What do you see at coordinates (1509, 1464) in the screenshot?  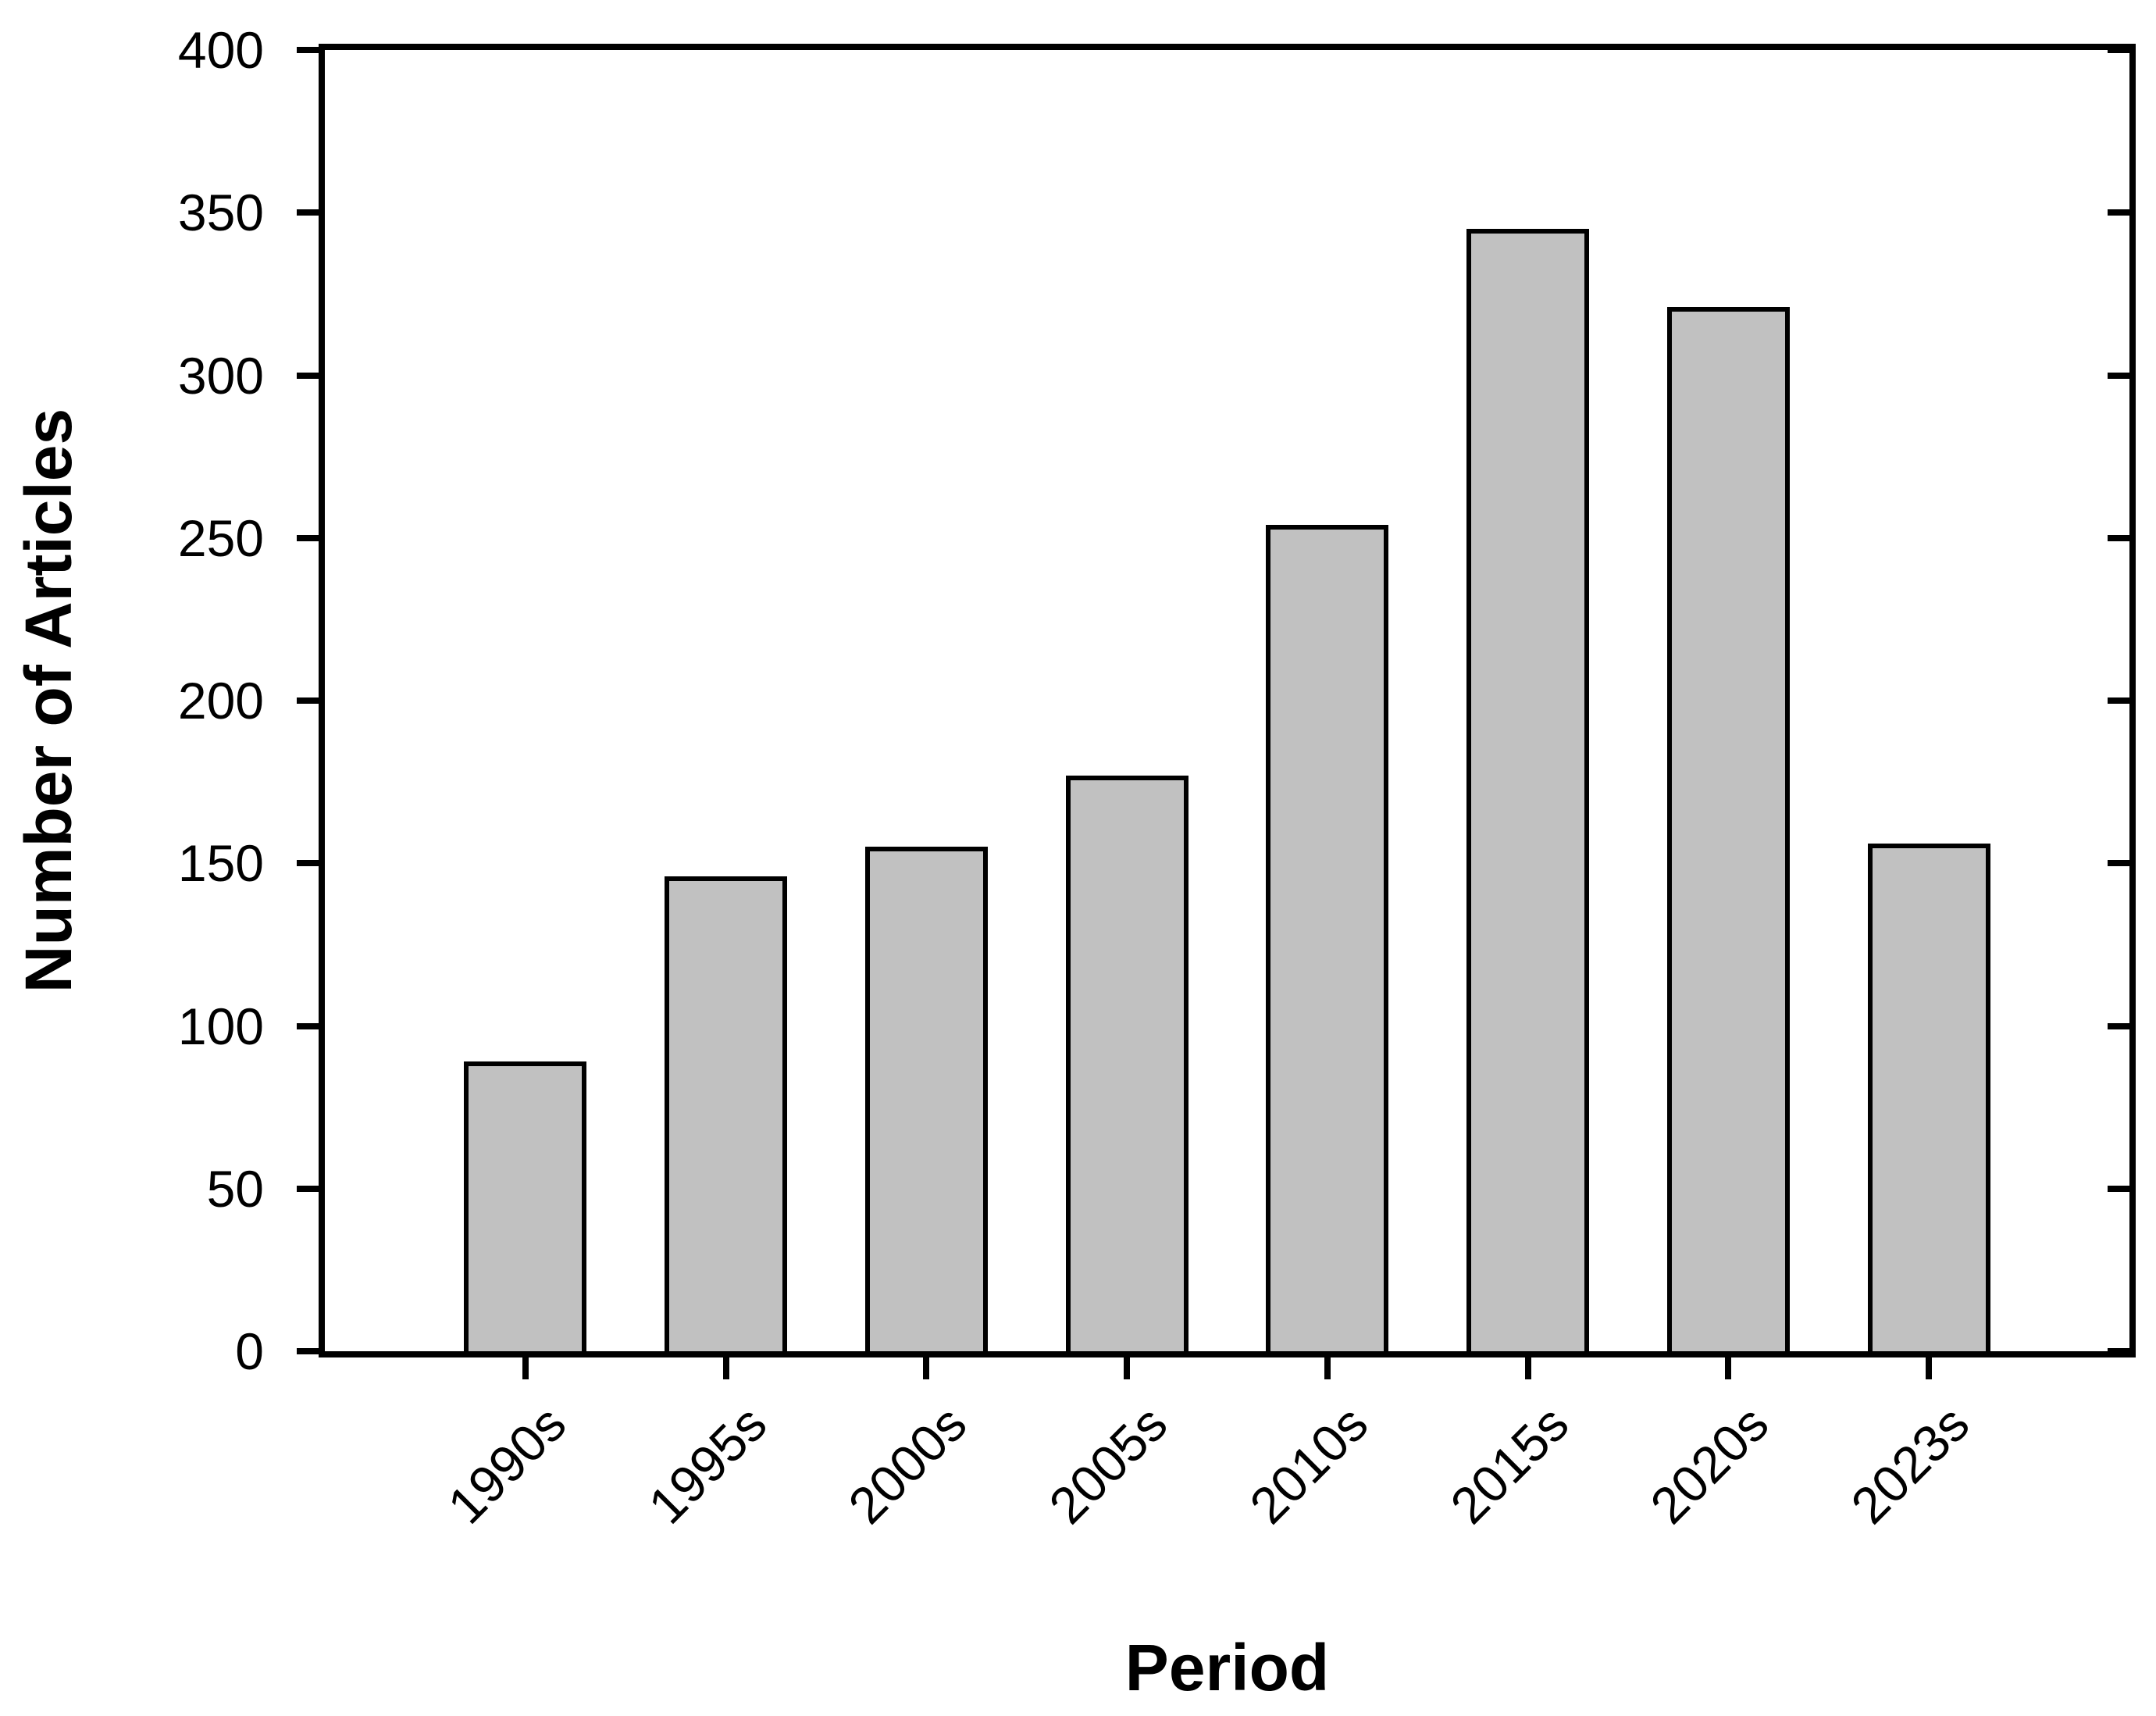 I see `x-tick-label: 2015s` at bounding box center [1509, 1464].